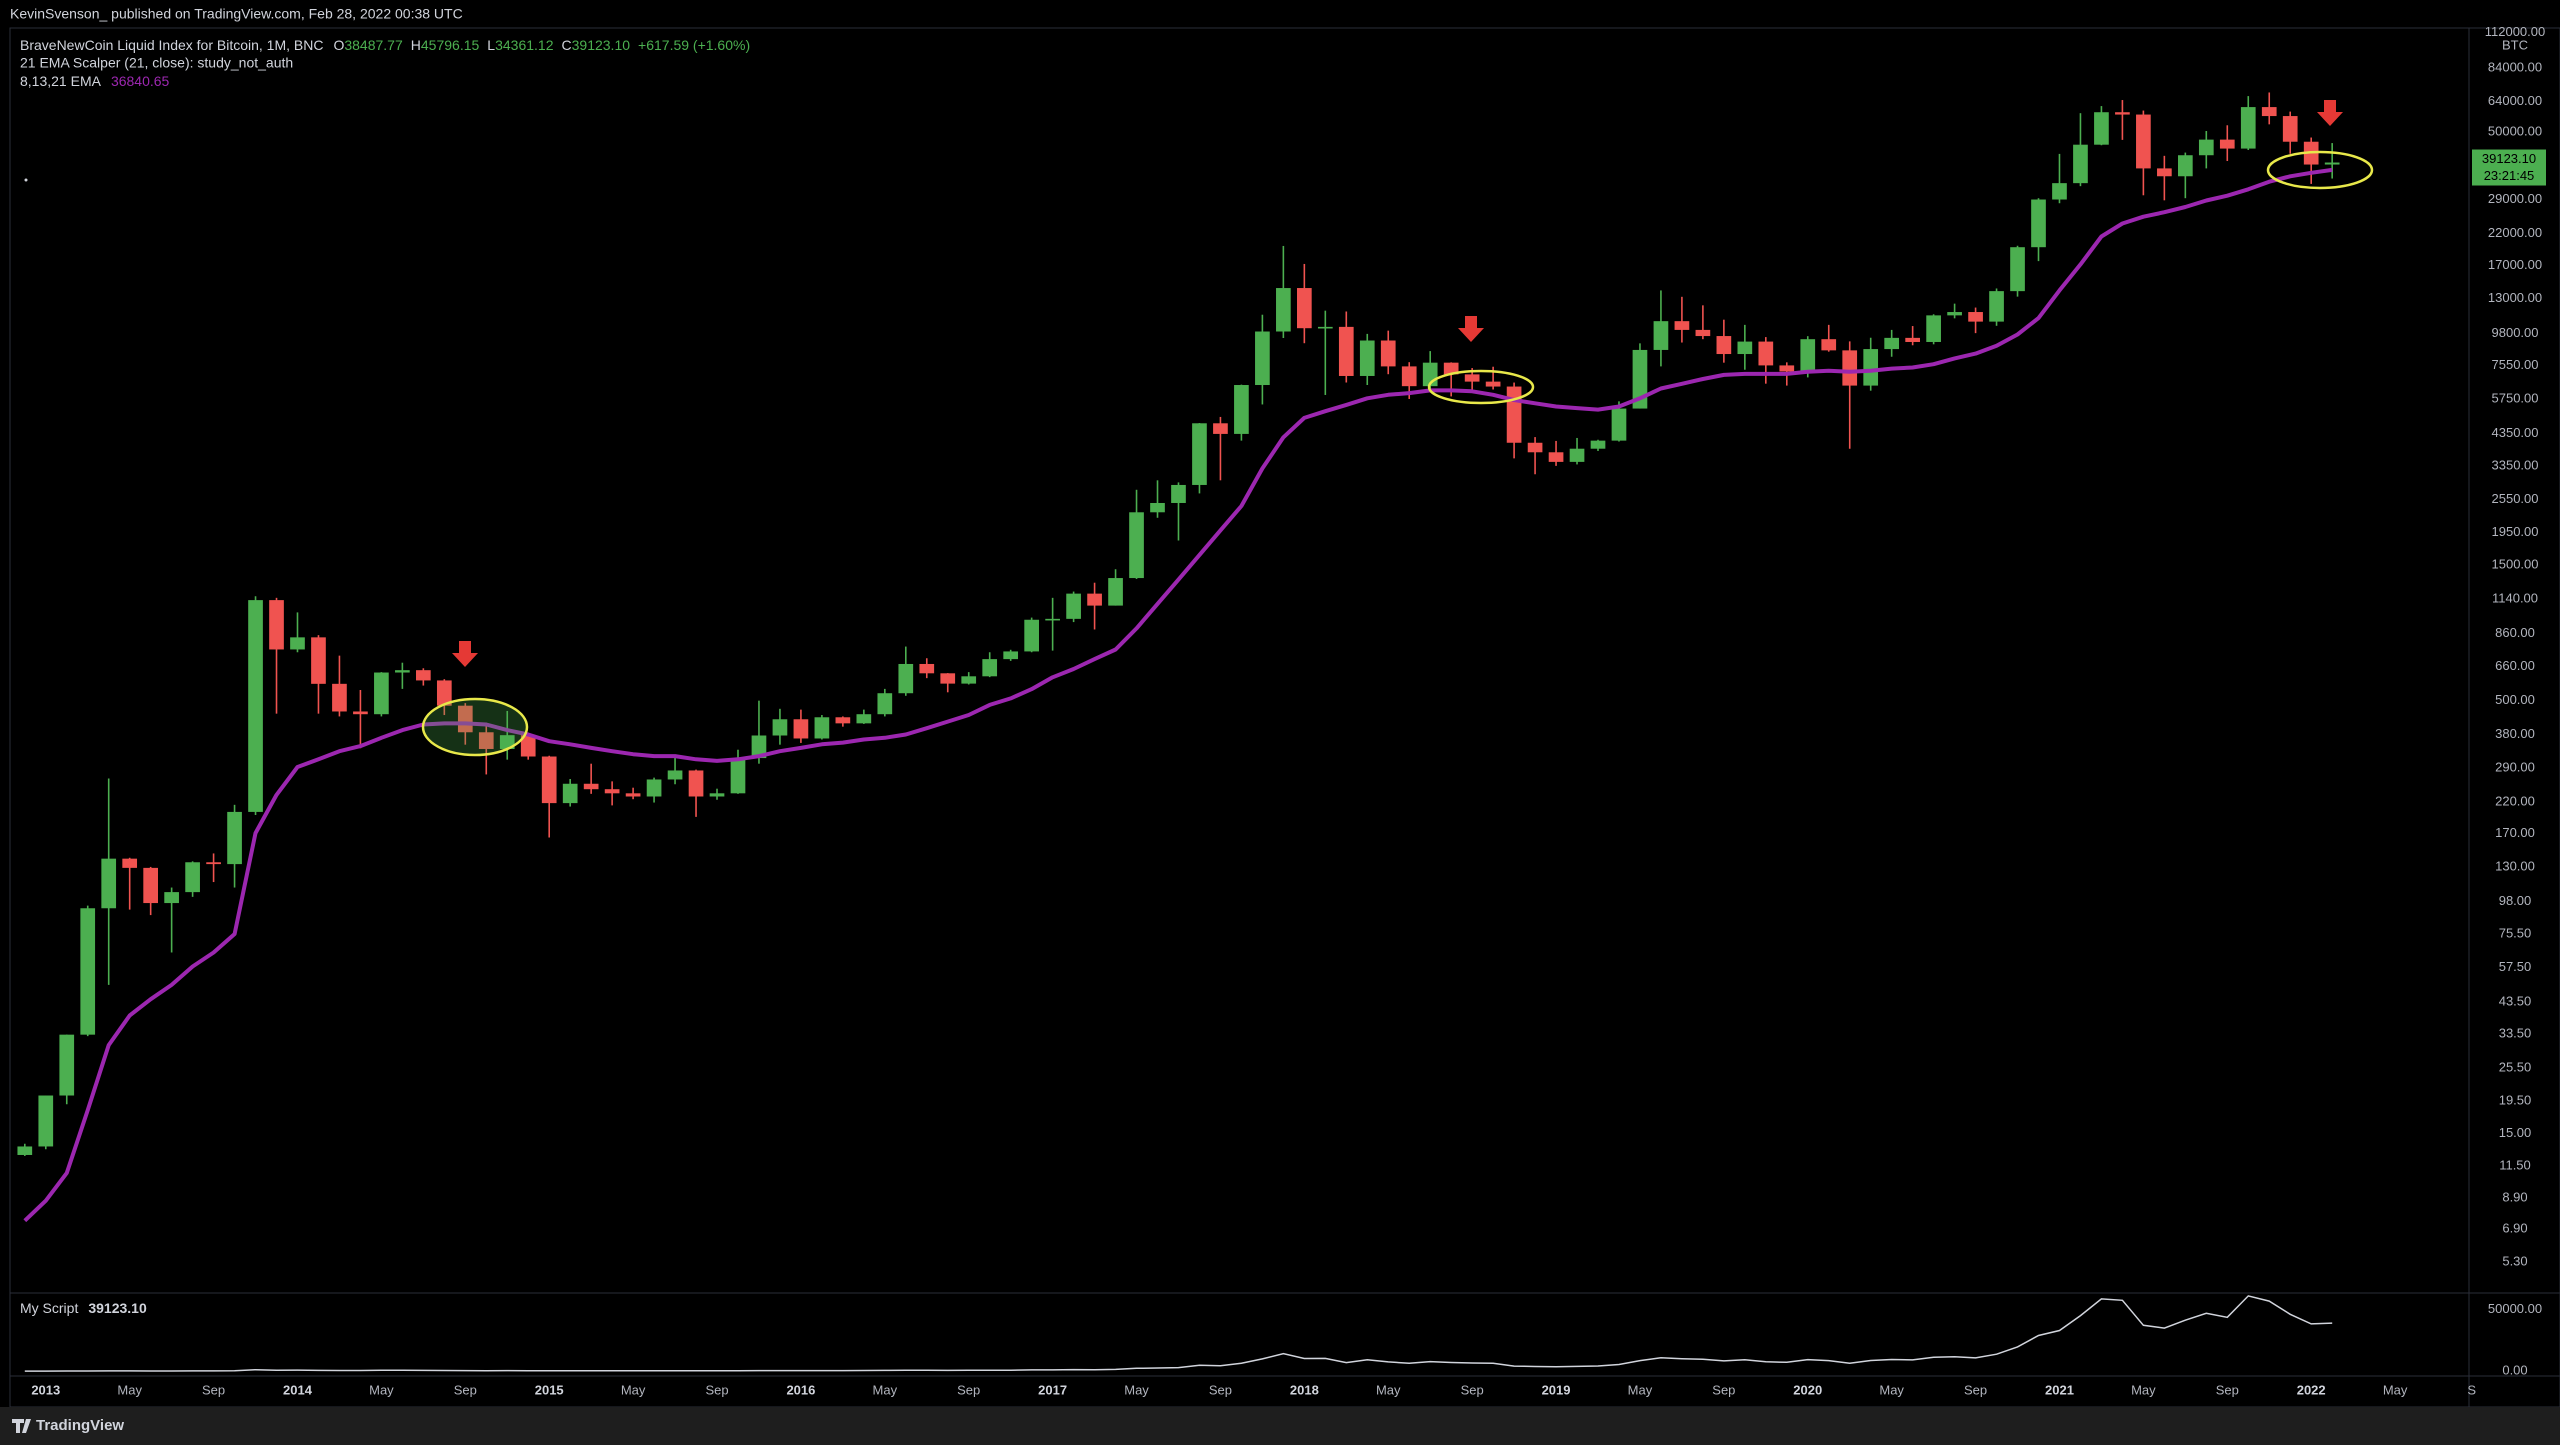 The image size is (2560, 1445). Describe the element at coordinates (2515, 766) in the screenshot. I see `y-tick-label: 290.00` at that location.